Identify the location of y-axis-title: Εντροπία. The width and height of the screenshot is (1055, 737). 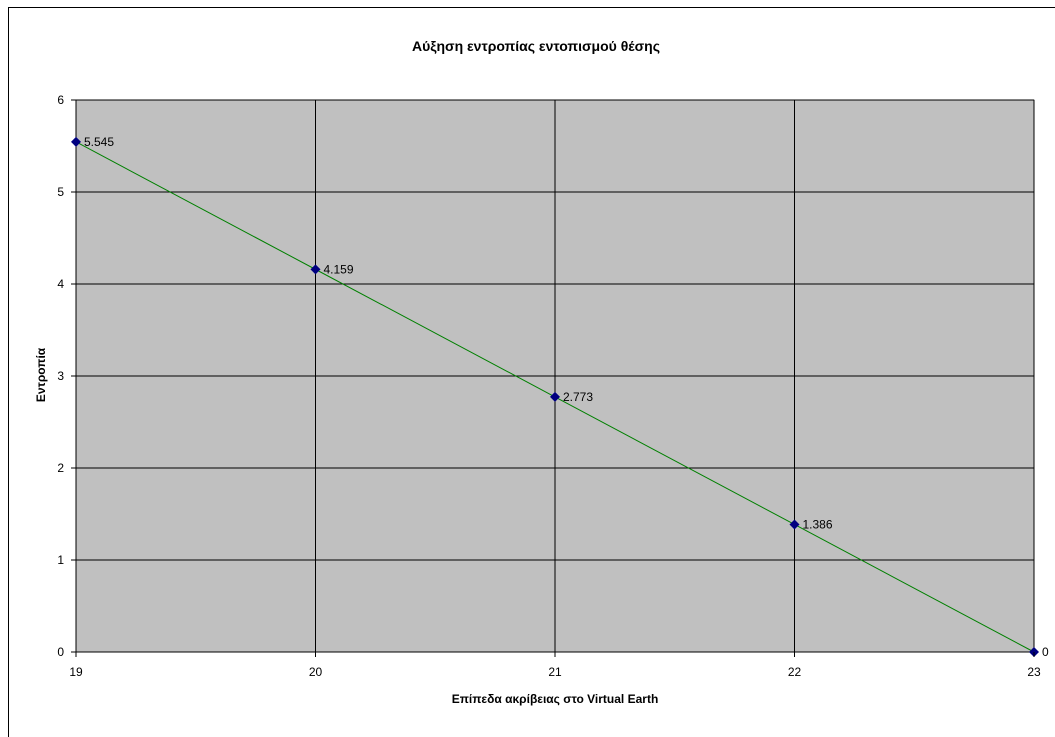
(41, 374).